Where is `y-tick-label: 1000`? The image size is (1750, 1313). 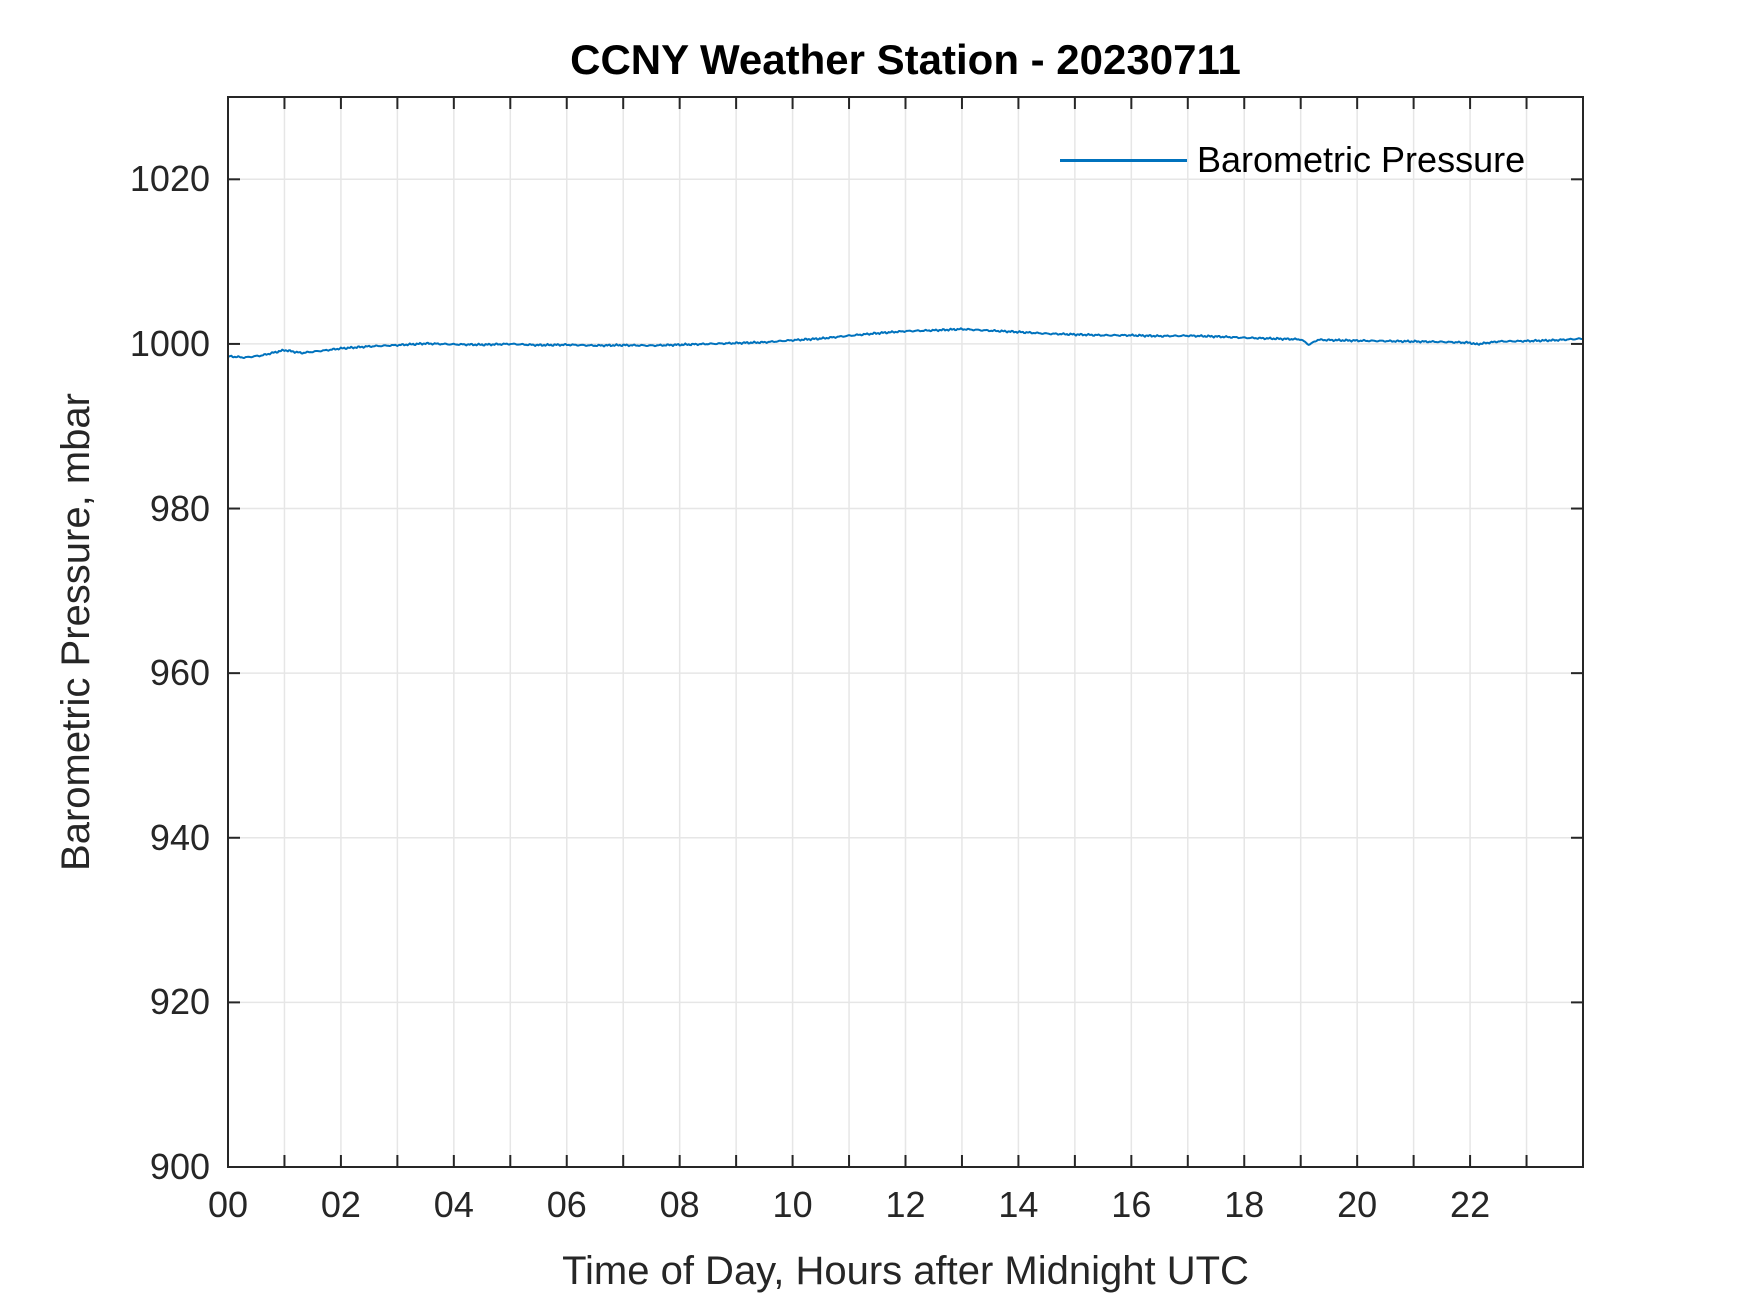 y-tick-label: 1000 is located at coordinates (169, 343).